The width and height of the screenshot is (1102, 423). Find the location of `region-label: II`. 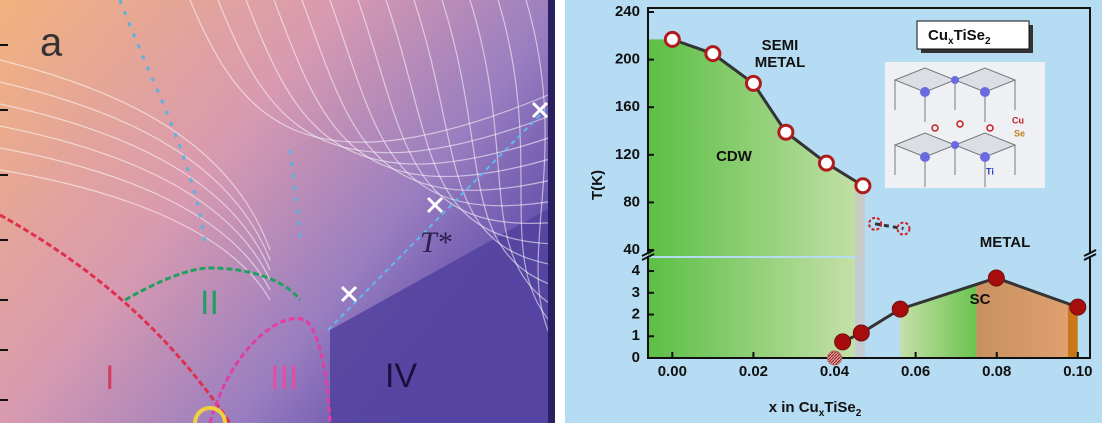

region-label: II is located at coordinates (209, 303).